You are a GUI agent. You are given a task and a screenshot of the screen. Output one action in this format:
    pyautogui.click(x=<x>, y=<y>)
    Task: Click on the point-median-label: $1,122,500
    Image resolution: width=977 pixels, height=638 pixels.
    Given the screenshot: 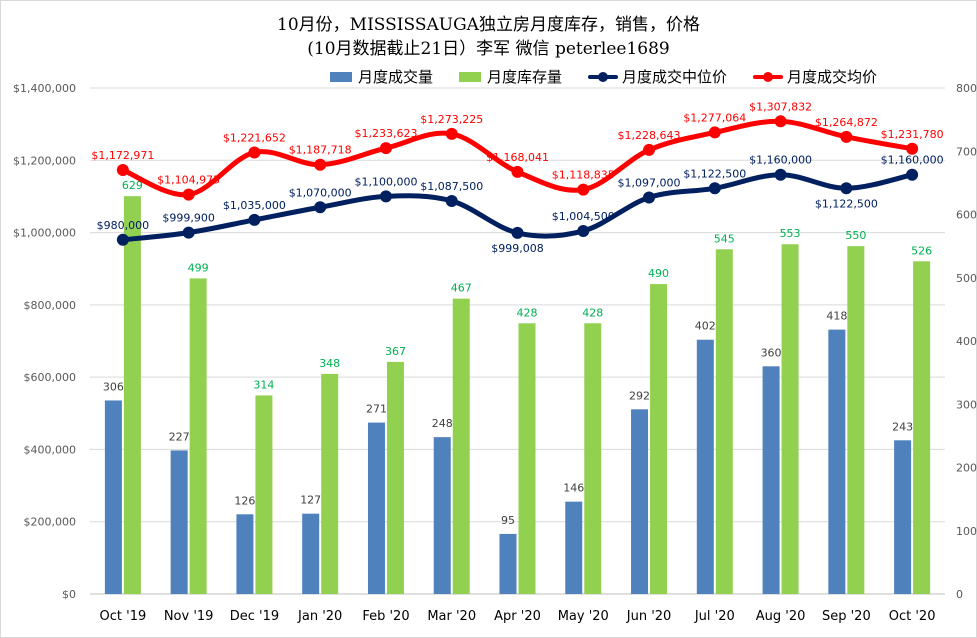 What is the action you would take?
    pyautogui.click(x=846, y=203)
    